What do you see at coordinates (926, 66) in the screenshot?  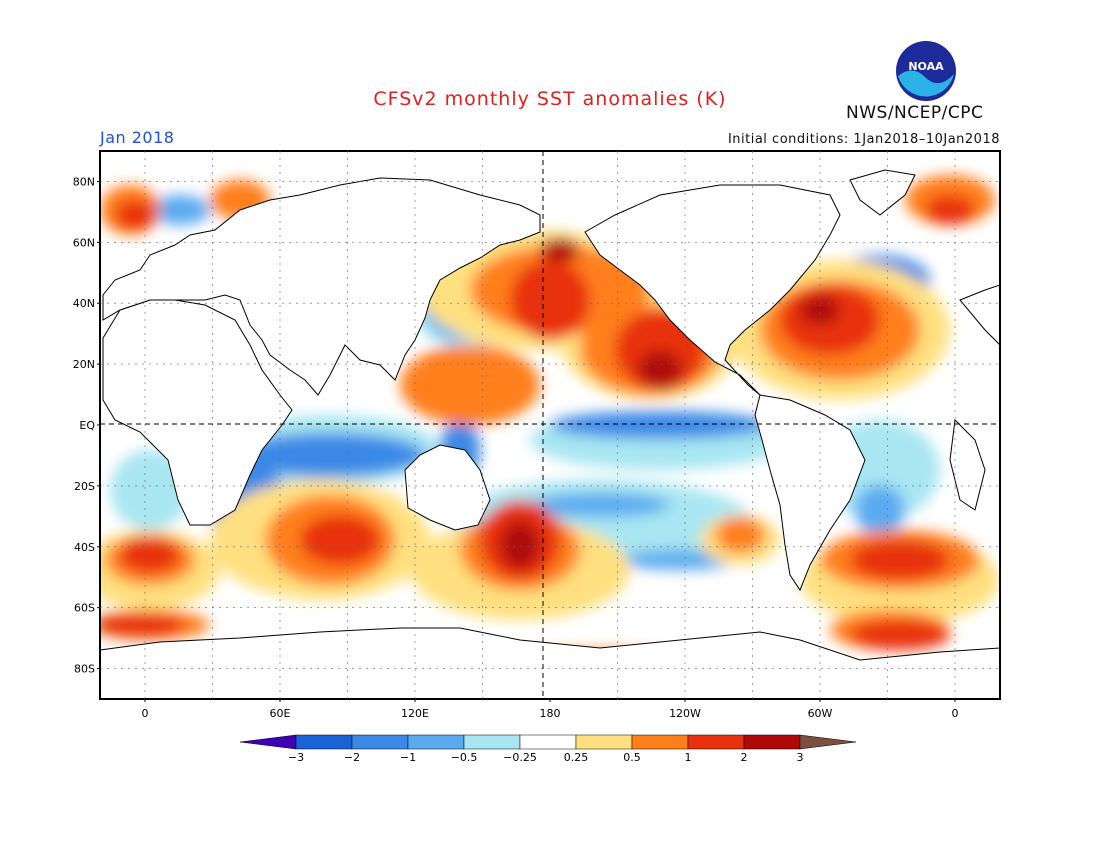 I see `noaa-logo-text: NOAA` at bounding box center [926, 66].